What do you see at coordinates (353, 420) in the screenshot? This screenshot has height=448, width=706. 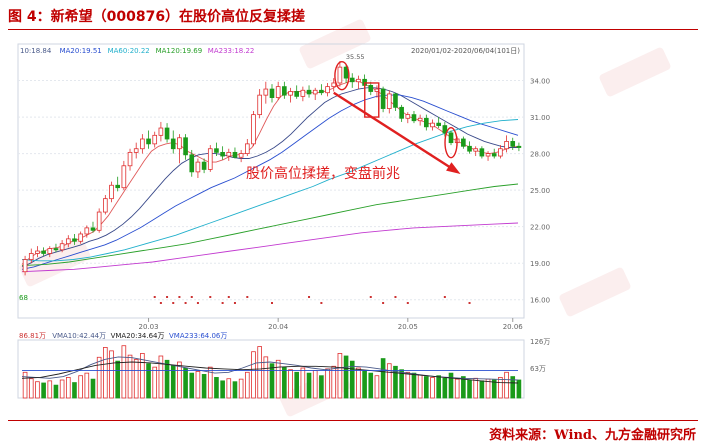 I see `source-rule` at bounding box center [353, 420].